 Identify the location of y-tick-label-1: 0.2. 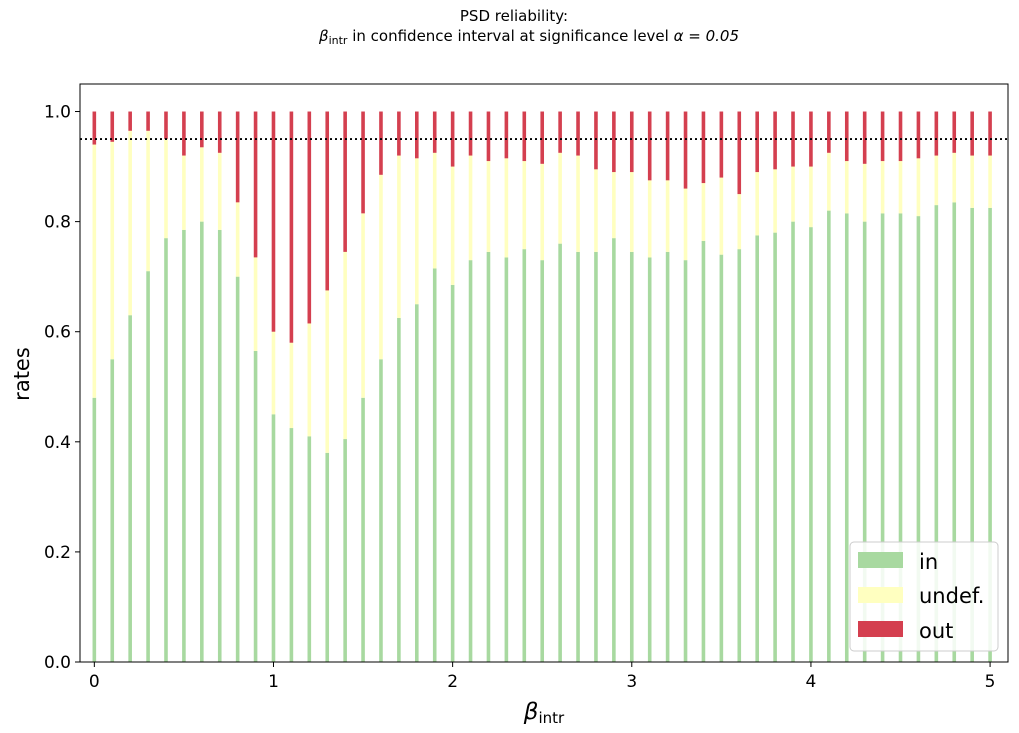
(57, 553).